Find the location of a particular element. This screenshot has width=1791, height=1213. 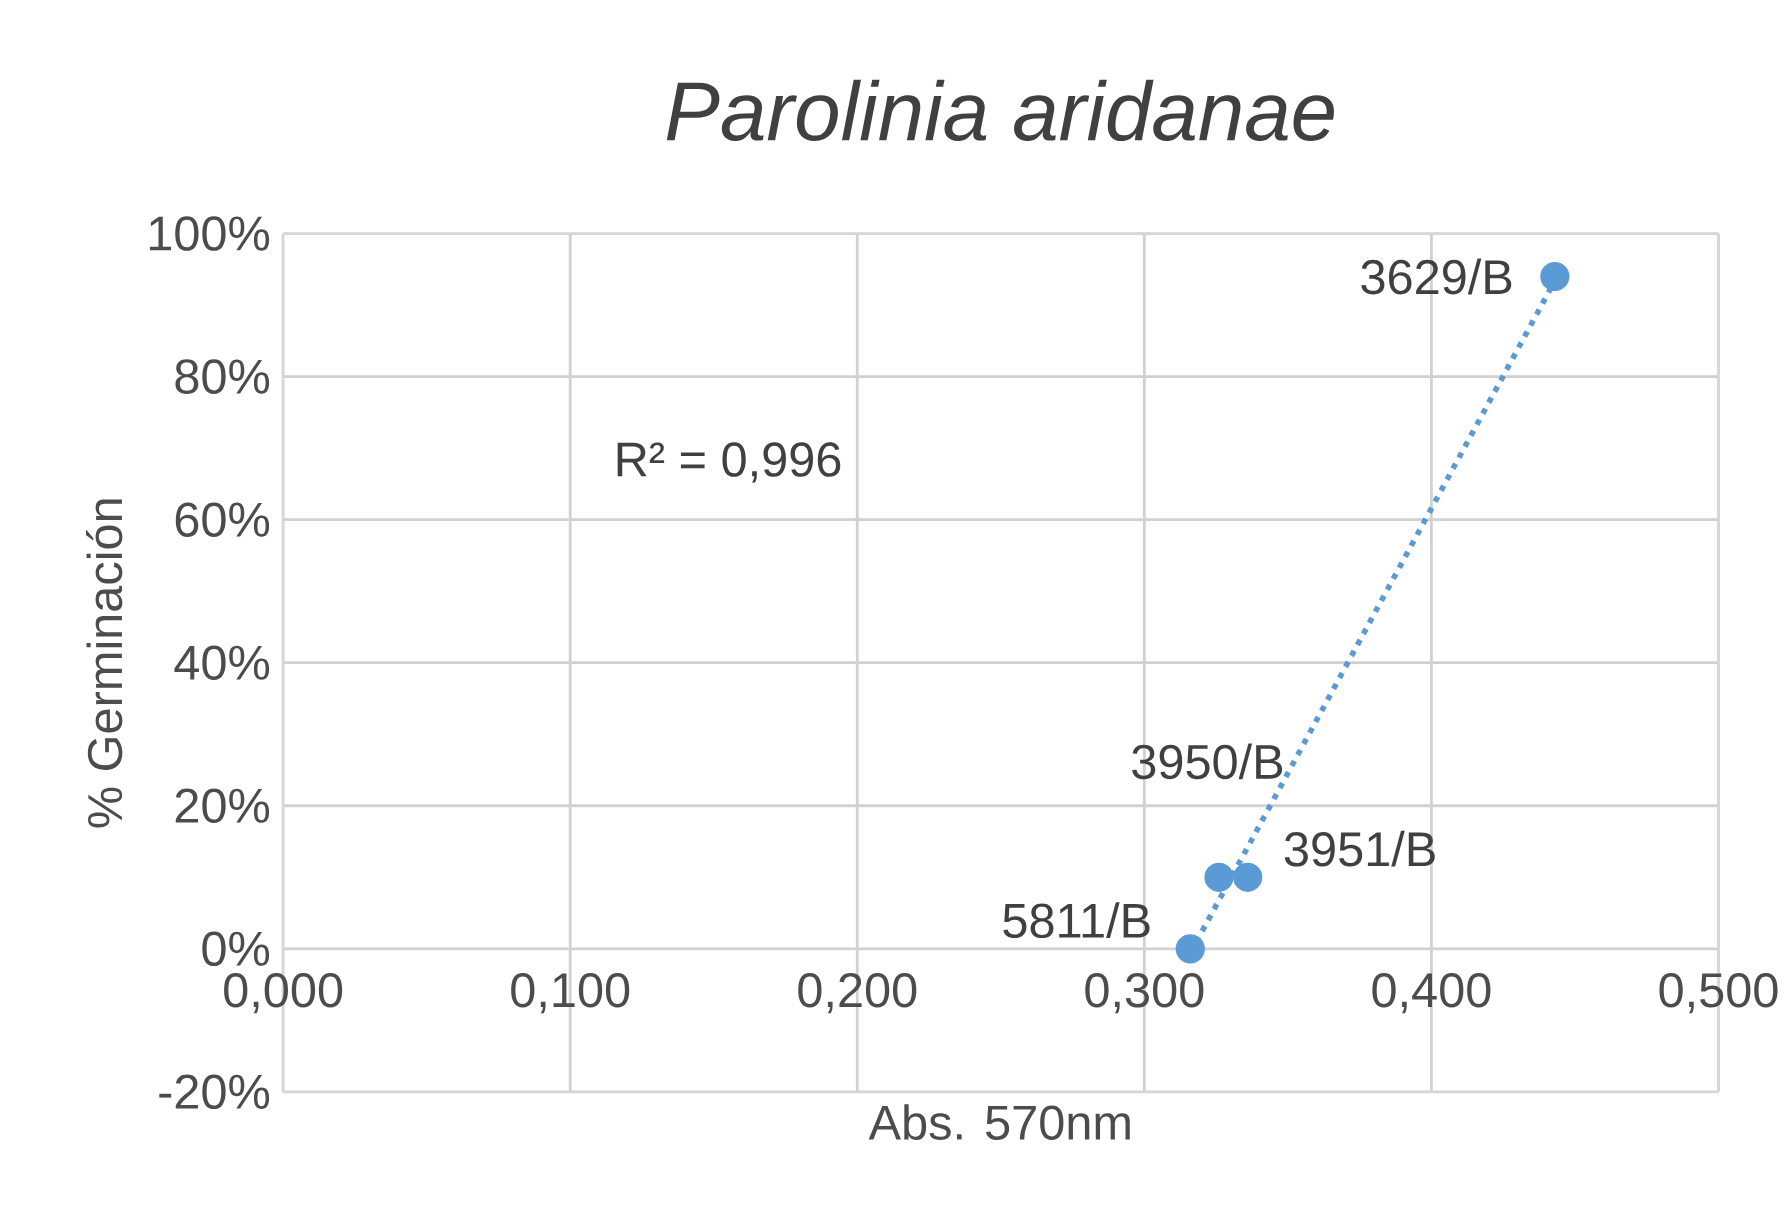

annotation: 3951/B is located at coordinates (1359, 848).